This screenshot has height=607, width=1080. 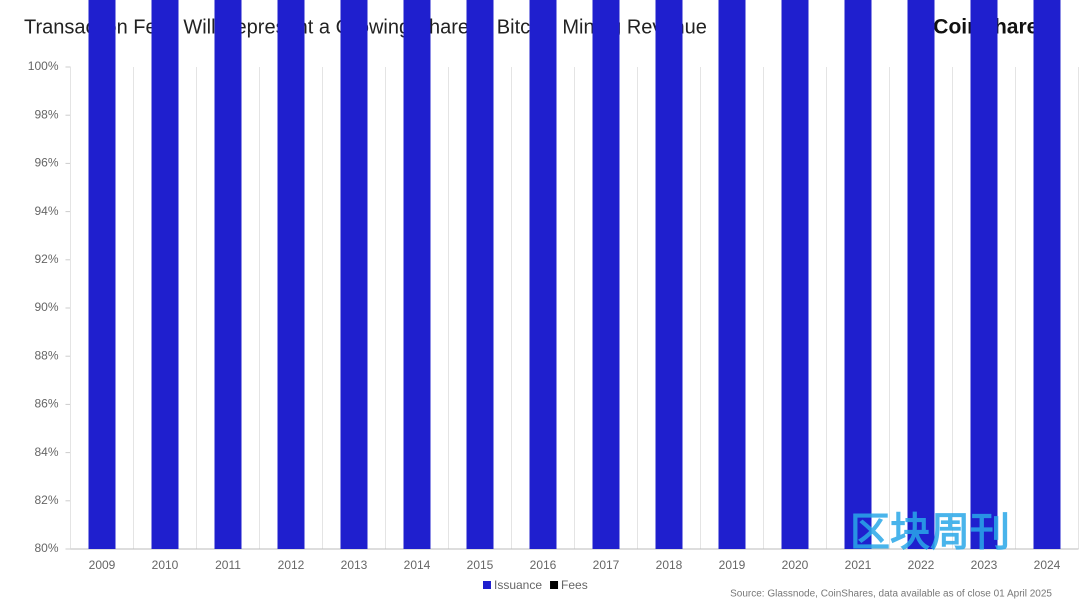 I want to click on x-tick-label: 2014, so click(x=417, y=565).